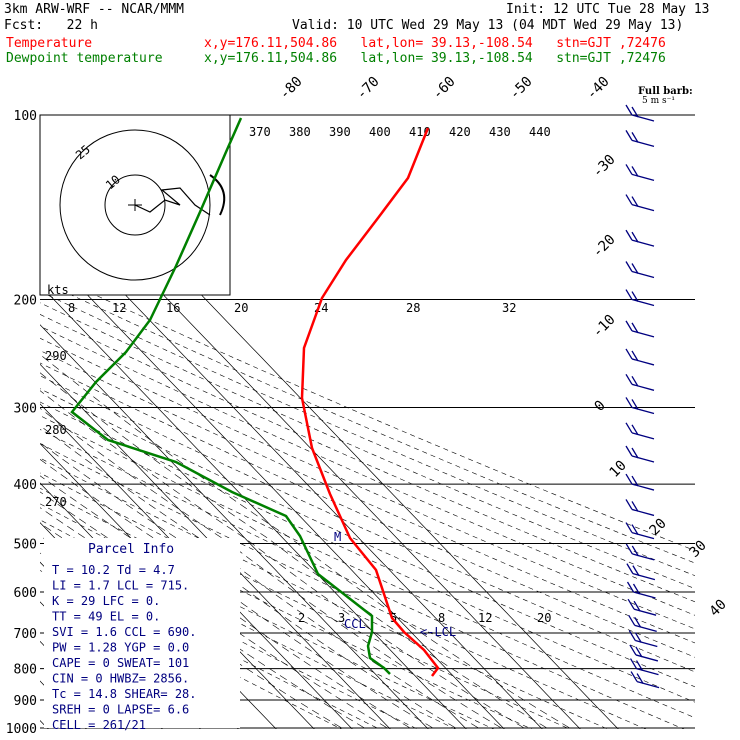  I want to click on parcel-info-row: CIN = 0 HWBZ= 2856., so click(120, 679).